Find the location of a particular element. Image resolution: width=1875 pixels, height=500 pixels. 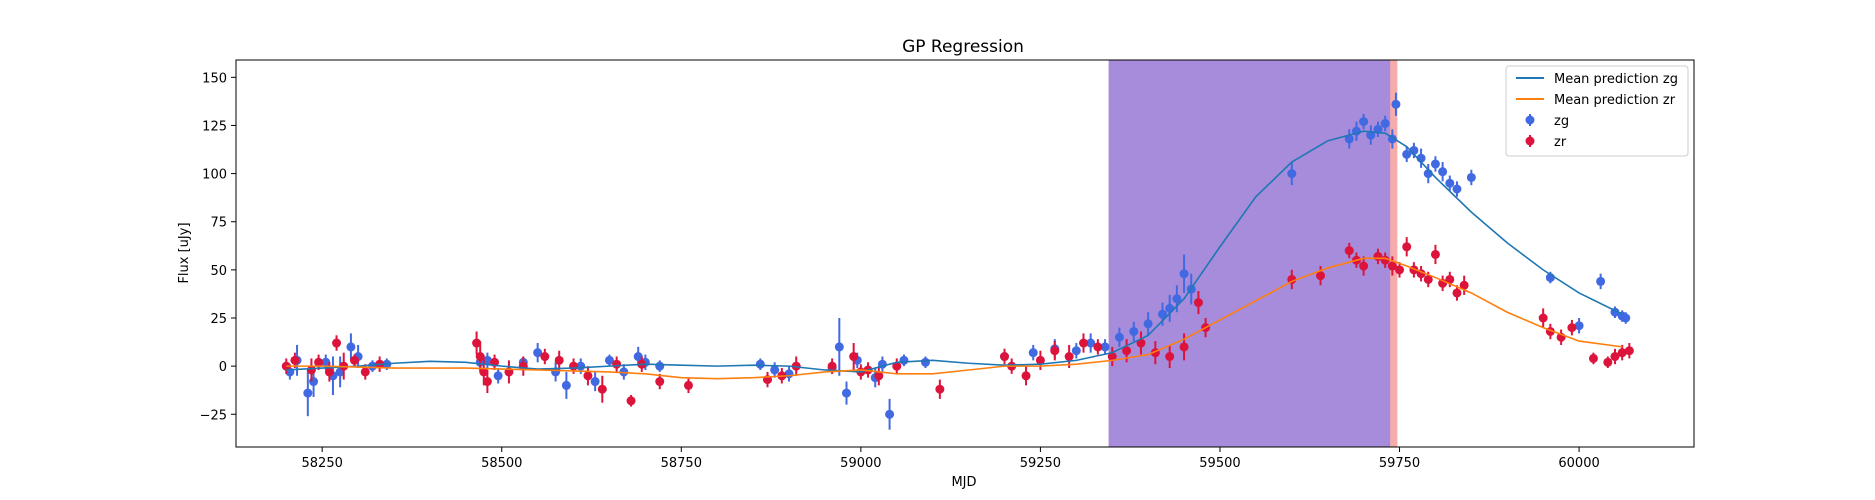

y-axis: −25 0 25 50 75 100 125 150 is located at coordinates (218, 247).